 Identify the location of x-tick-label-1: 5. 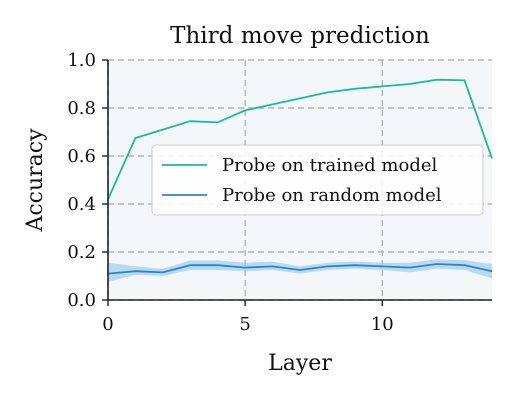
(244, 324).